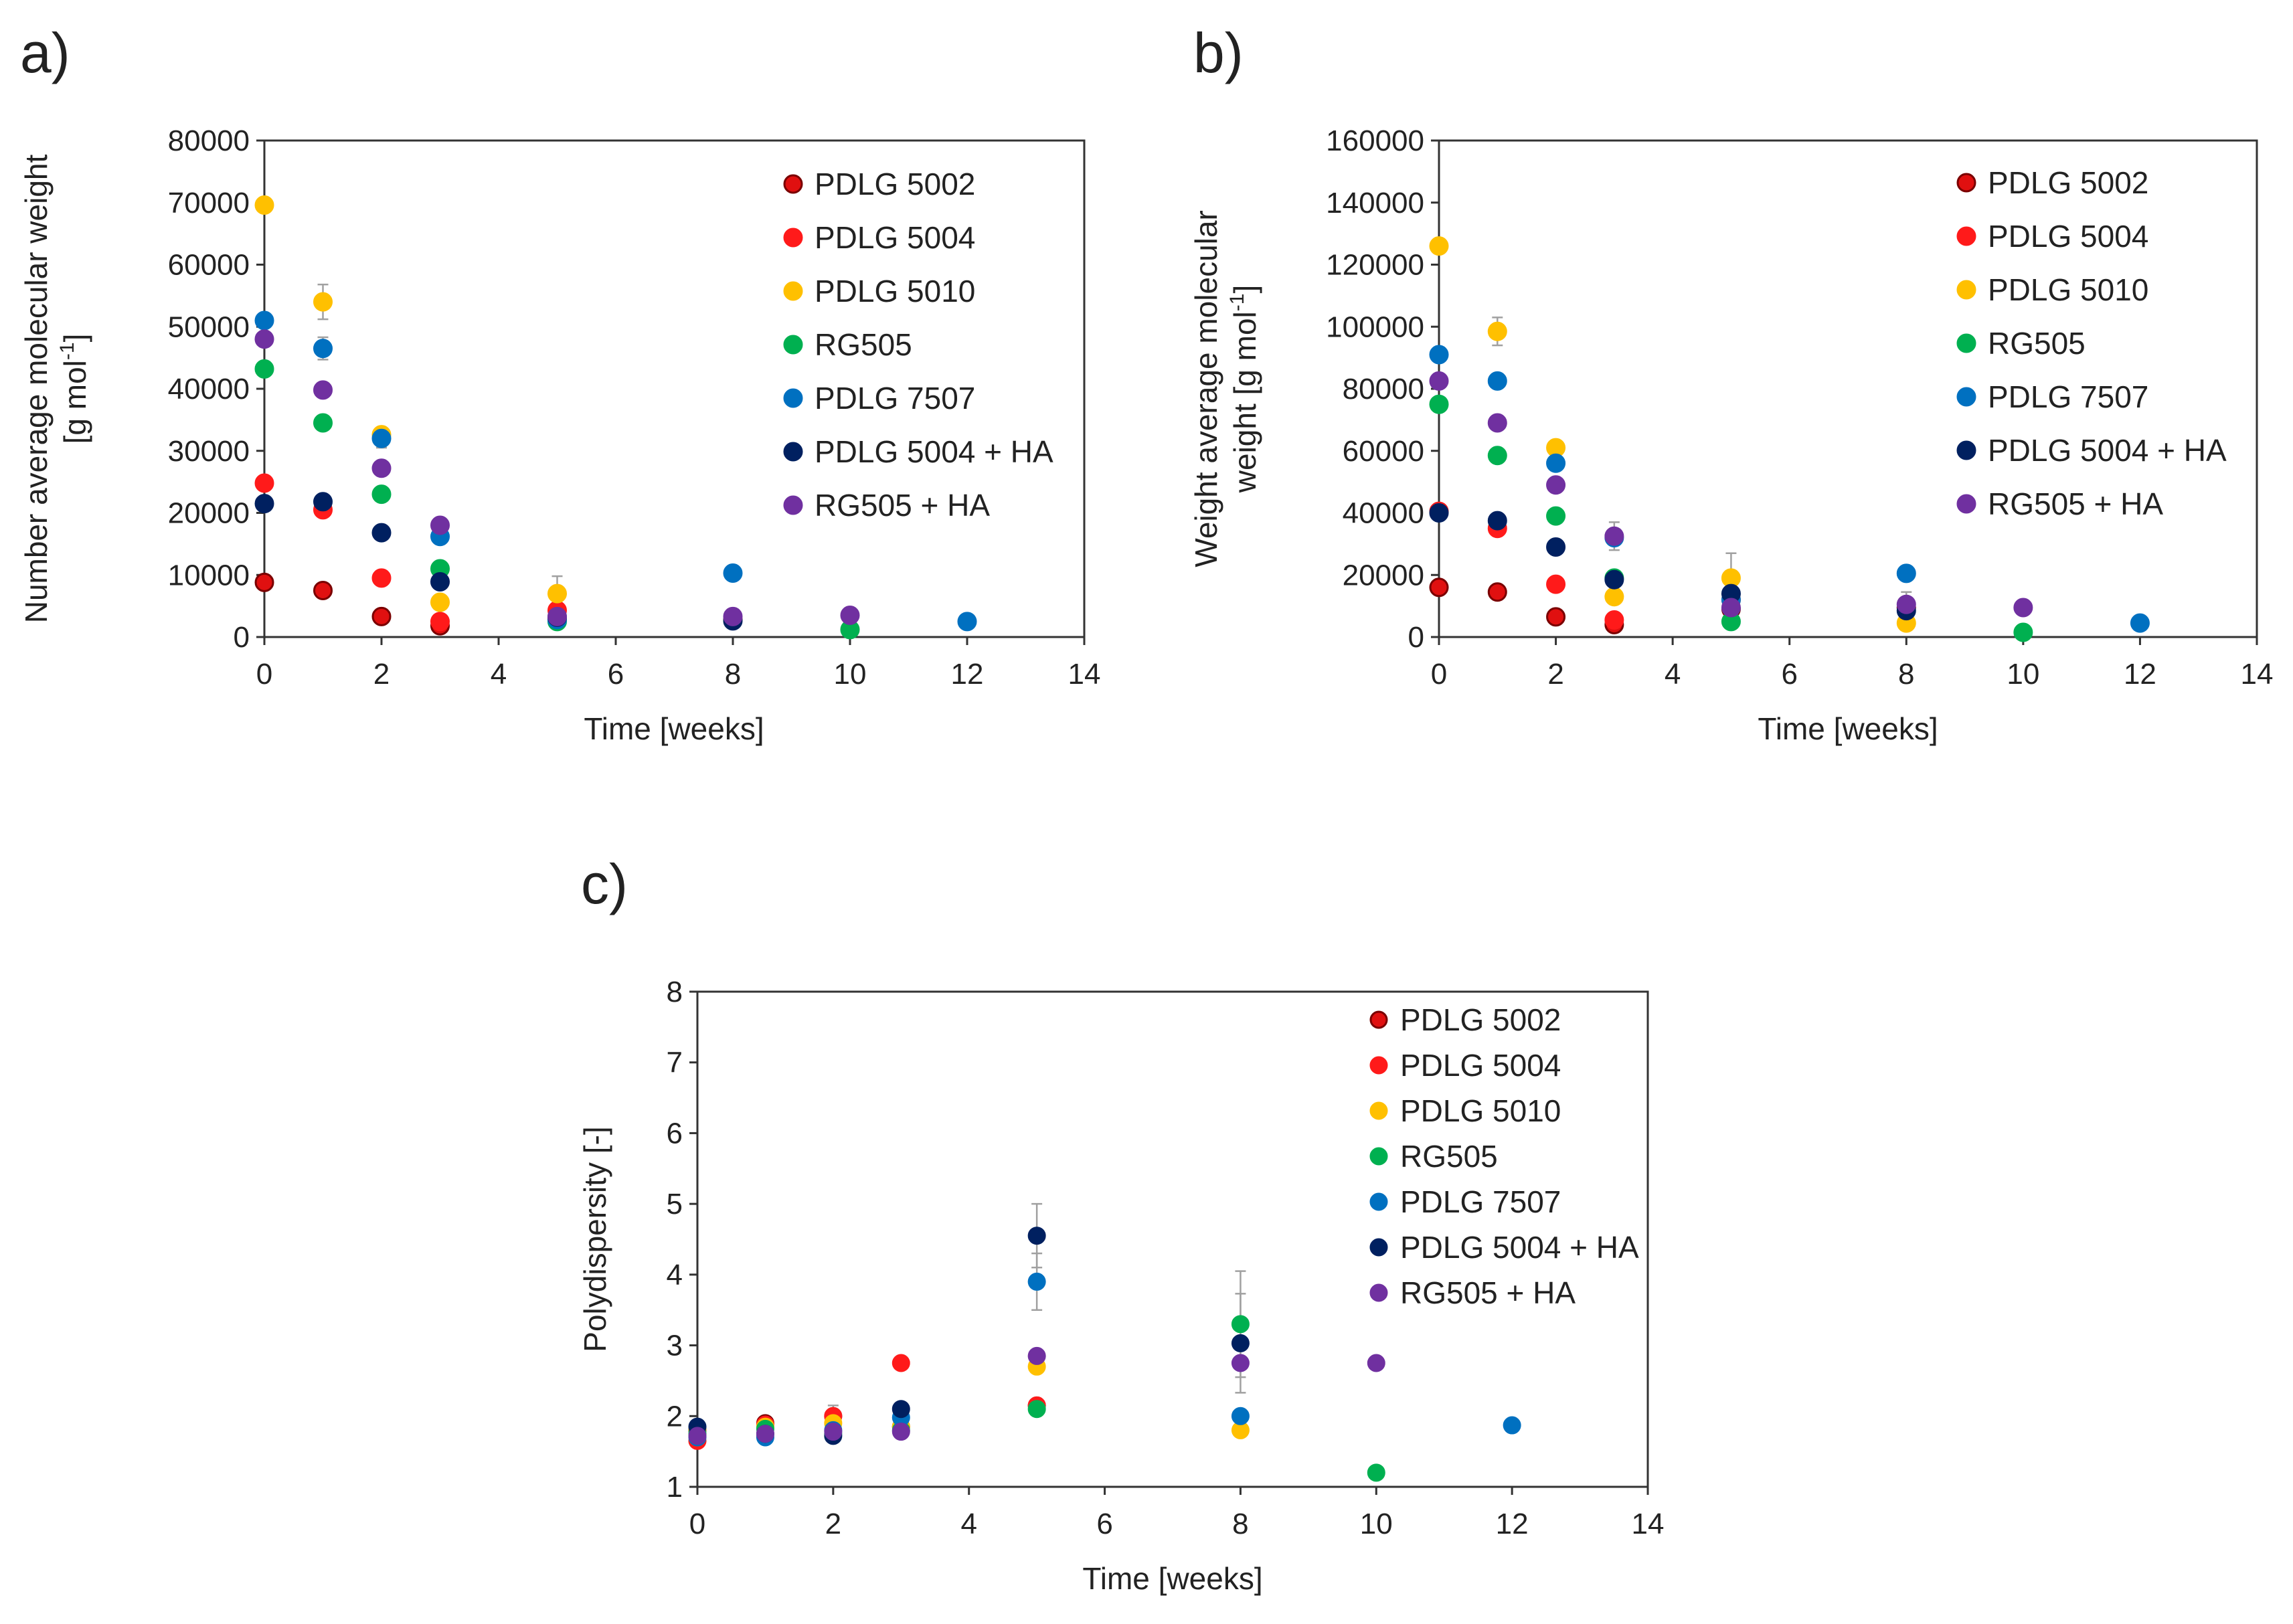 Image resolution: width=2293 pixels, height=1624 pixels. What do you see at coordinates (1416, 637) in the screenshot?
I see `panel-b-y-tick-label: 0` at bounding box center [1416, 637].